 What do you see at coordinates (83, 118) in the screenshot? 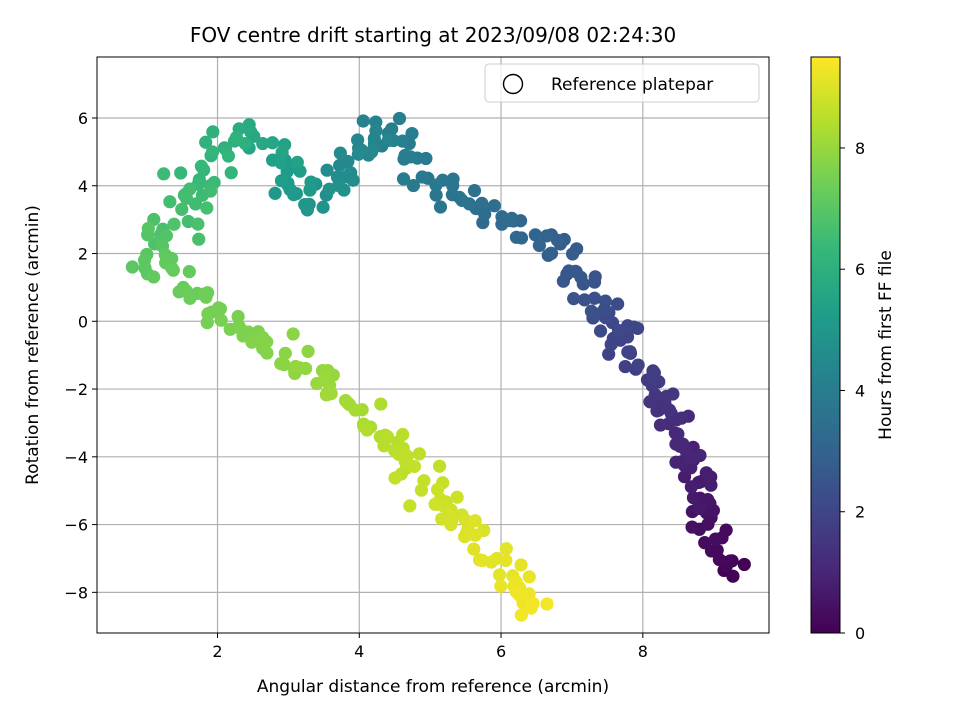
I see `y-tick-label: 6` at bounding box center [83, 118].